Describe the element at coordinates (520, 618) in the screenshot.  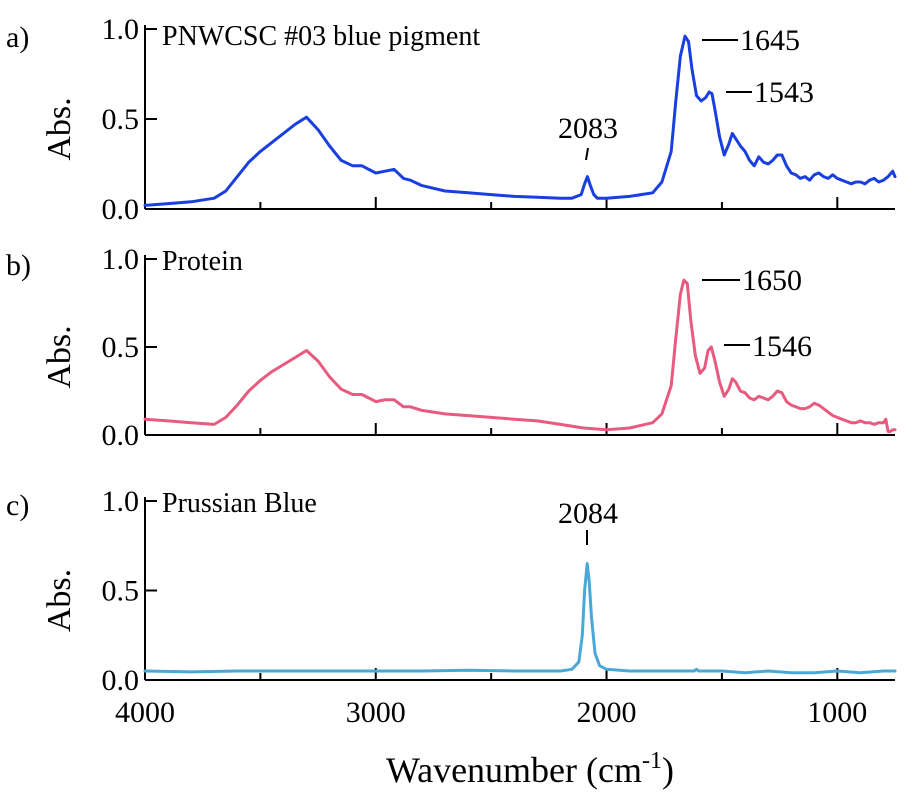
I see `spectrum-line` at that location.